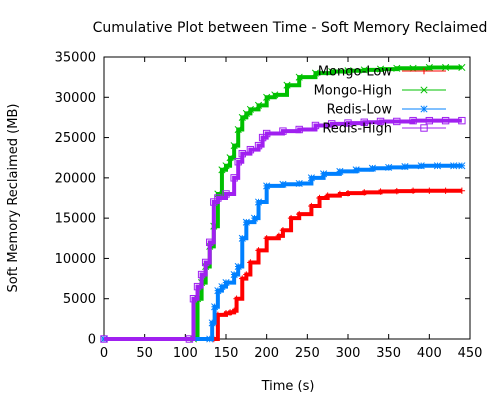 The width and height of the screenshot is (500, 400). I want to click on legend-item: Redis-Low, so click(386, 110).